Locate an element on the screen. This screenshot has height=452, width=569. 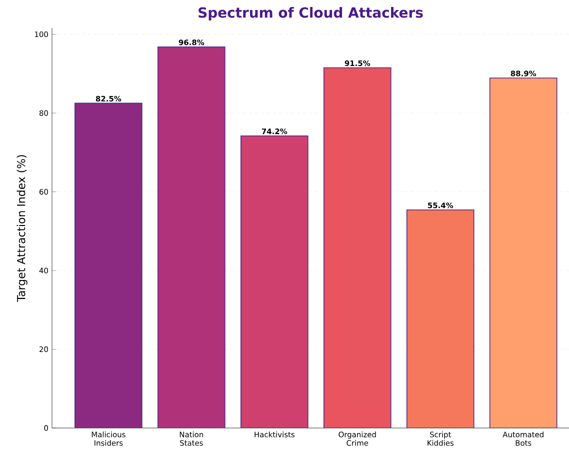
chart-title: Spectrum of Cloud Attackers is located at coordinates (310, 14).